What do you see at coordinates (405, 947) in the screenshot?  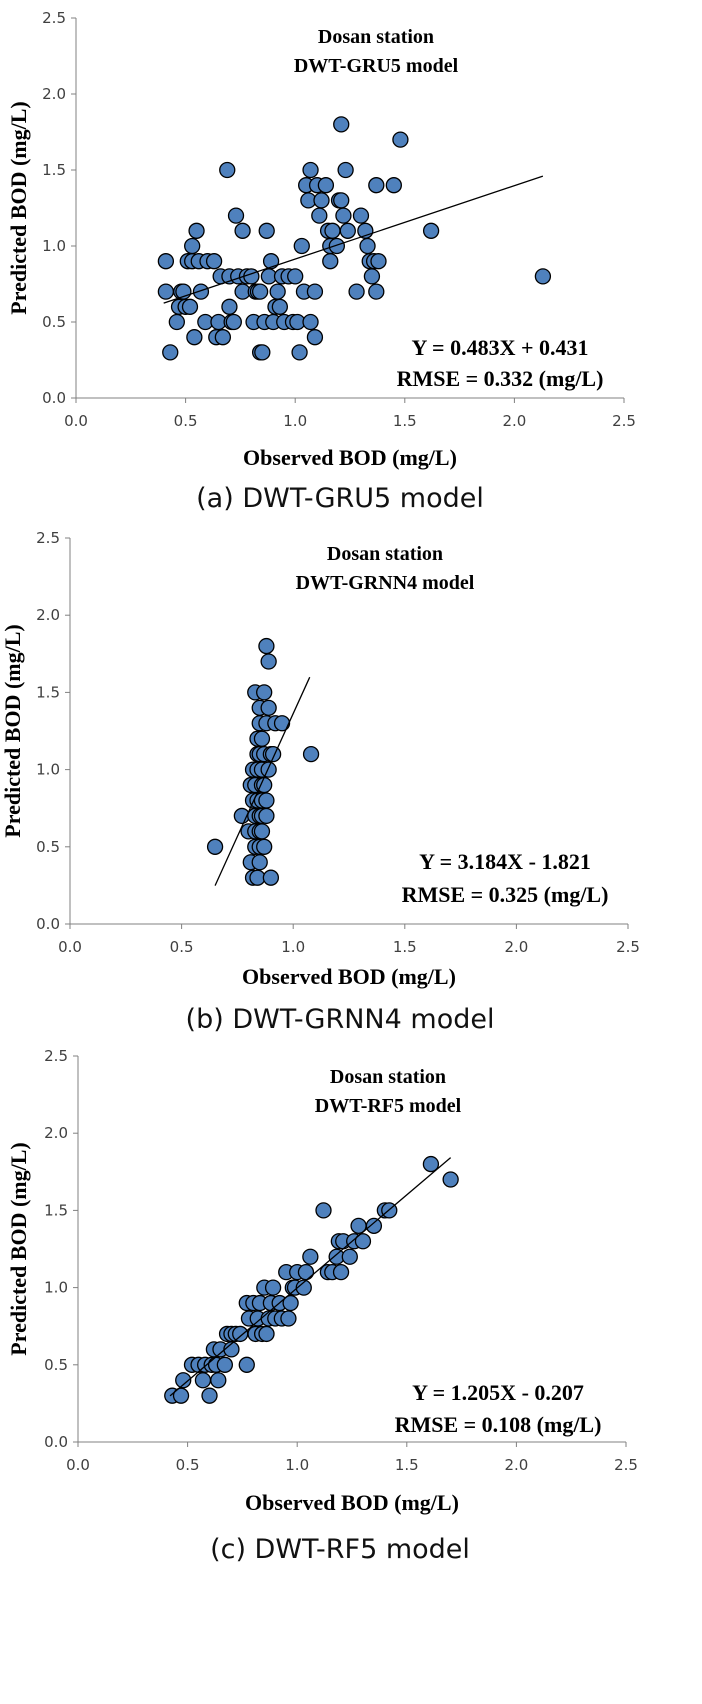 I see `x-tick-label: 1.5` at bounding box center [405, 947].